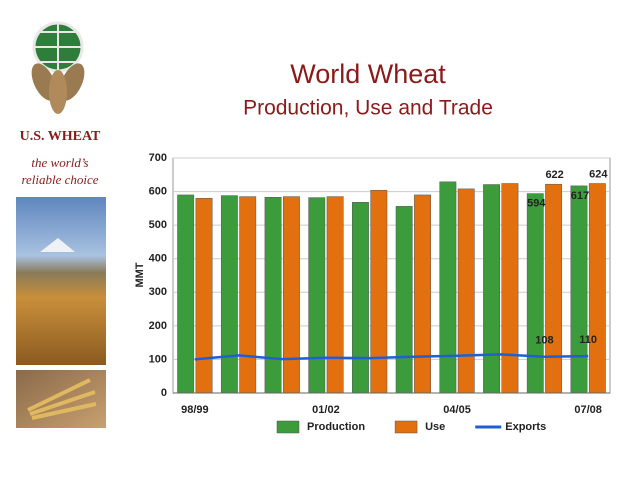 This screenshot has height=480, width=640. What do you see at coordinates (59, 162) in the screenshot?
I see `tagline: the world’s` at bounding box center [59, 162].